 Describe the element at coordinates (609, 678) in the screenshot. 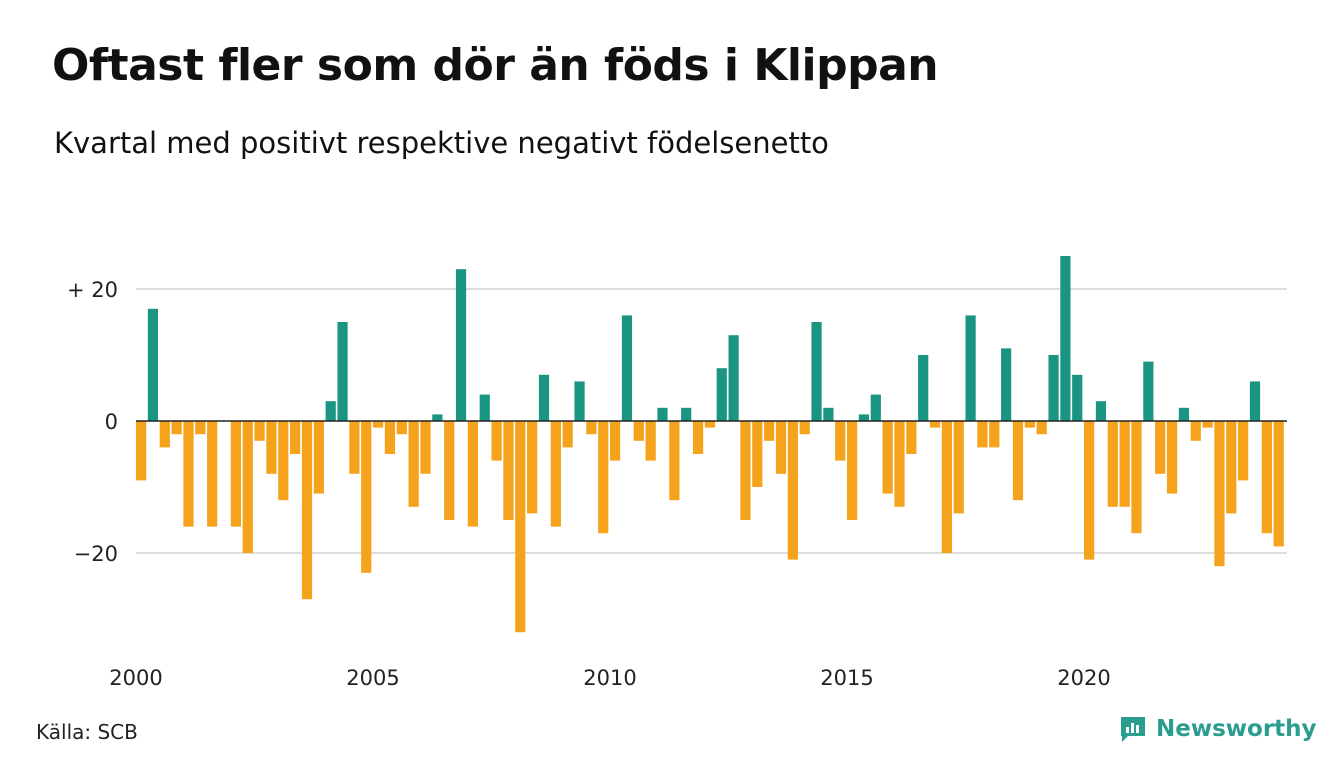

I see `x-axis-labels: 2000 2005 2010 2015 2020` at that location.